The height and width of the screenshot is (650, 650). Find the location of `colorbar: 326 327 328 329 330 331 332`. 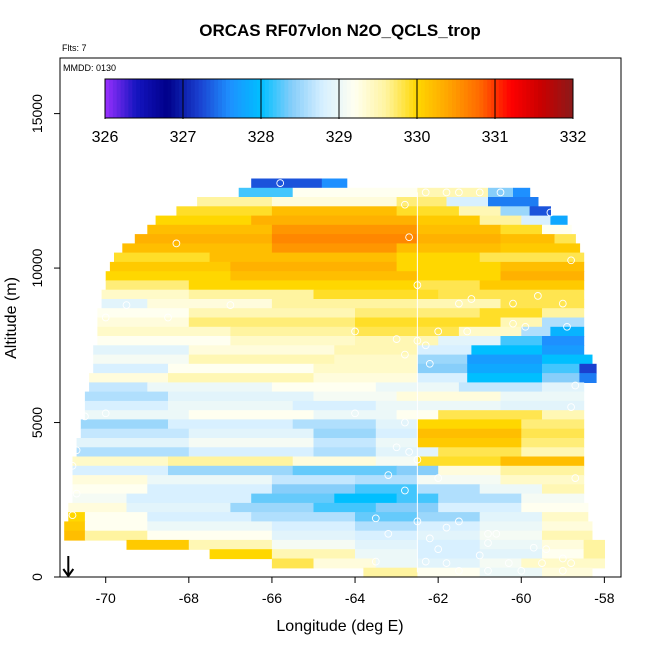

colorbar: 326 327 328 329 330 331 332 is located at coordinates (339, 112).